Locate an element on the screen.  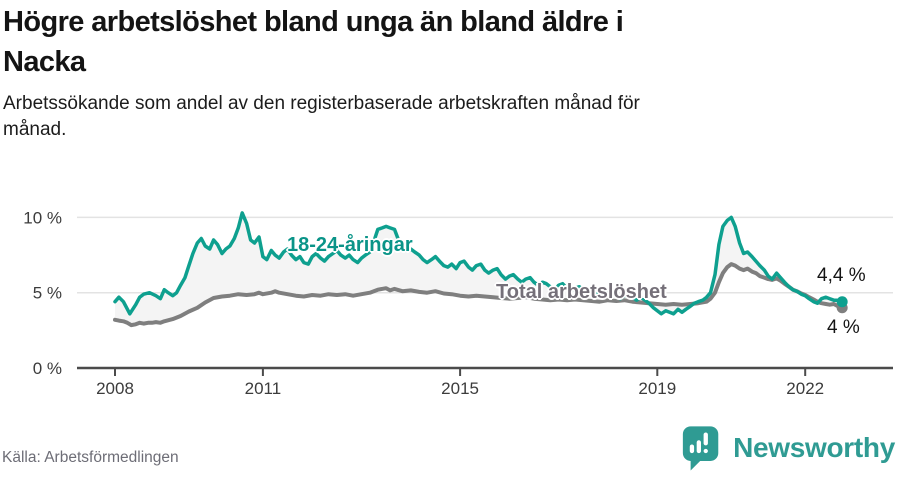
x-tick-label-2011: 2011 is located at coordinates (263, 388).